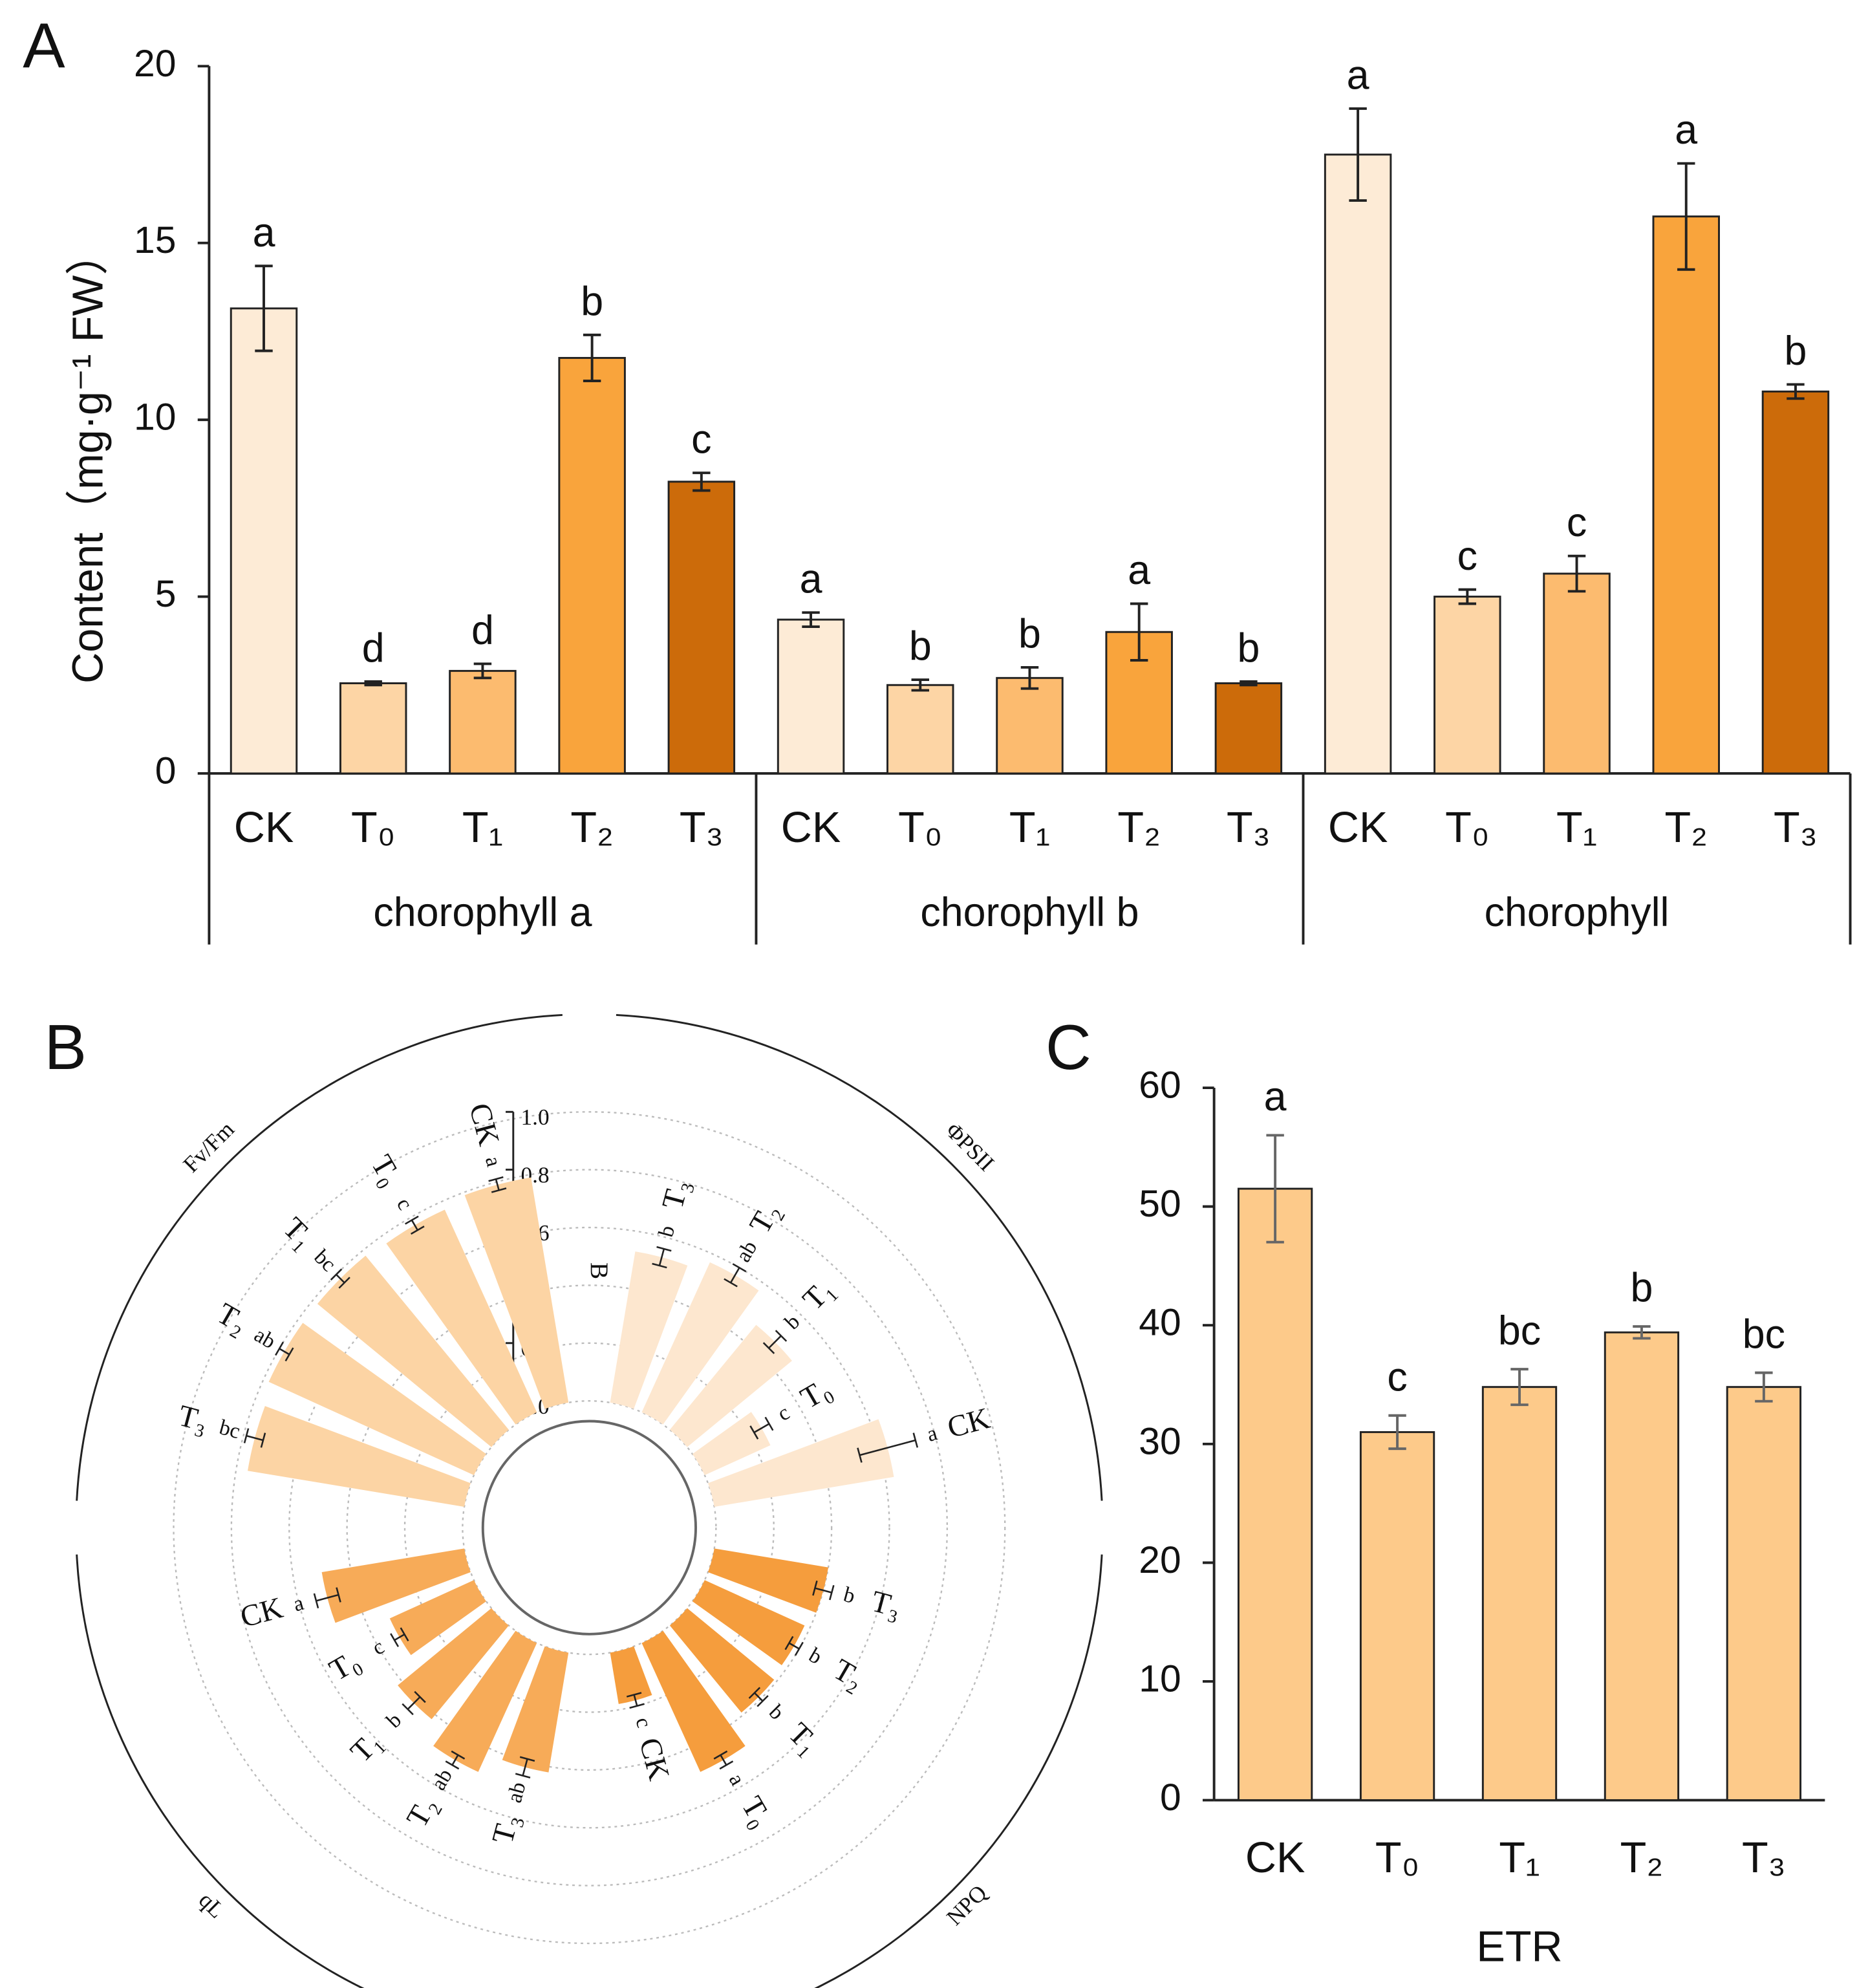 The width and height of the screenshot is (1868, 1988). What do you see at coordinates (1030, 912) in the screenshot?
I see `group-label: chorophyll b` at bounding box center [1030, 912].